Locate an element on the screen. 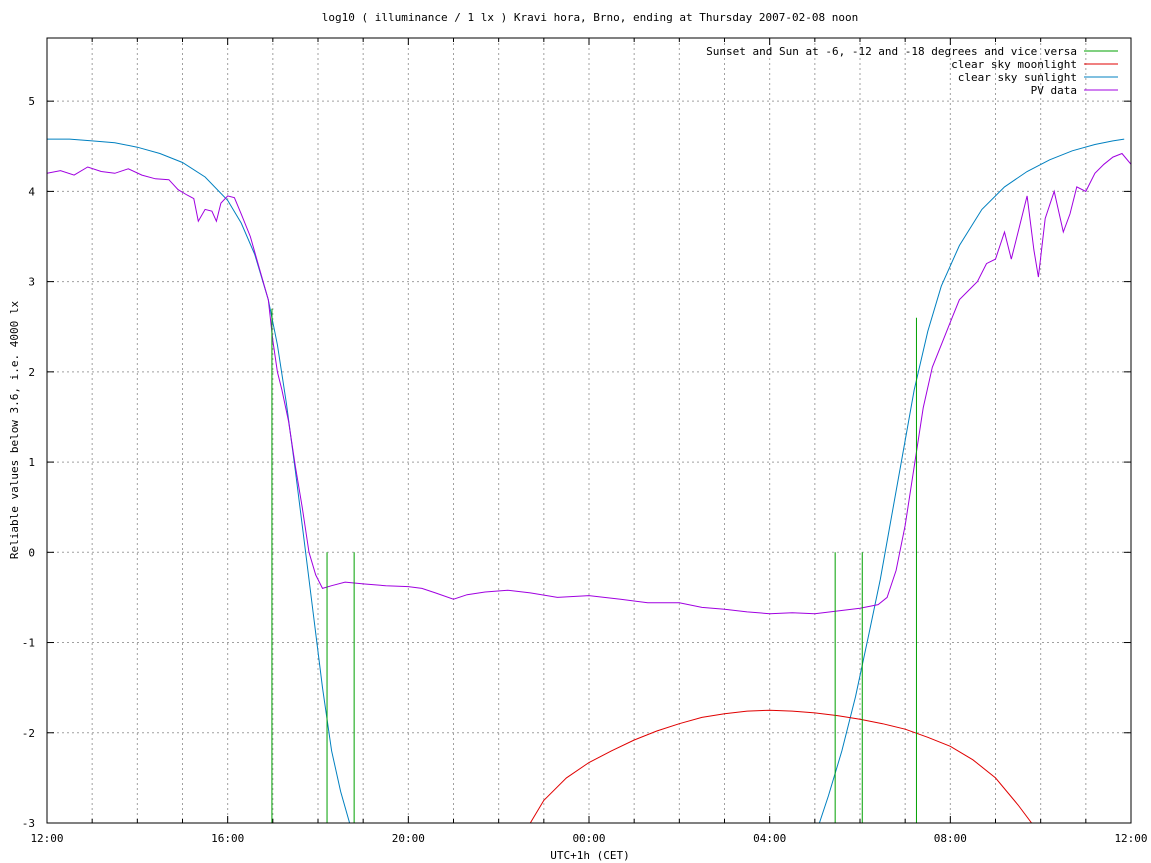 The image size is (1151, 863). y-tick-label: 5 is located at coordinates (31, 101).